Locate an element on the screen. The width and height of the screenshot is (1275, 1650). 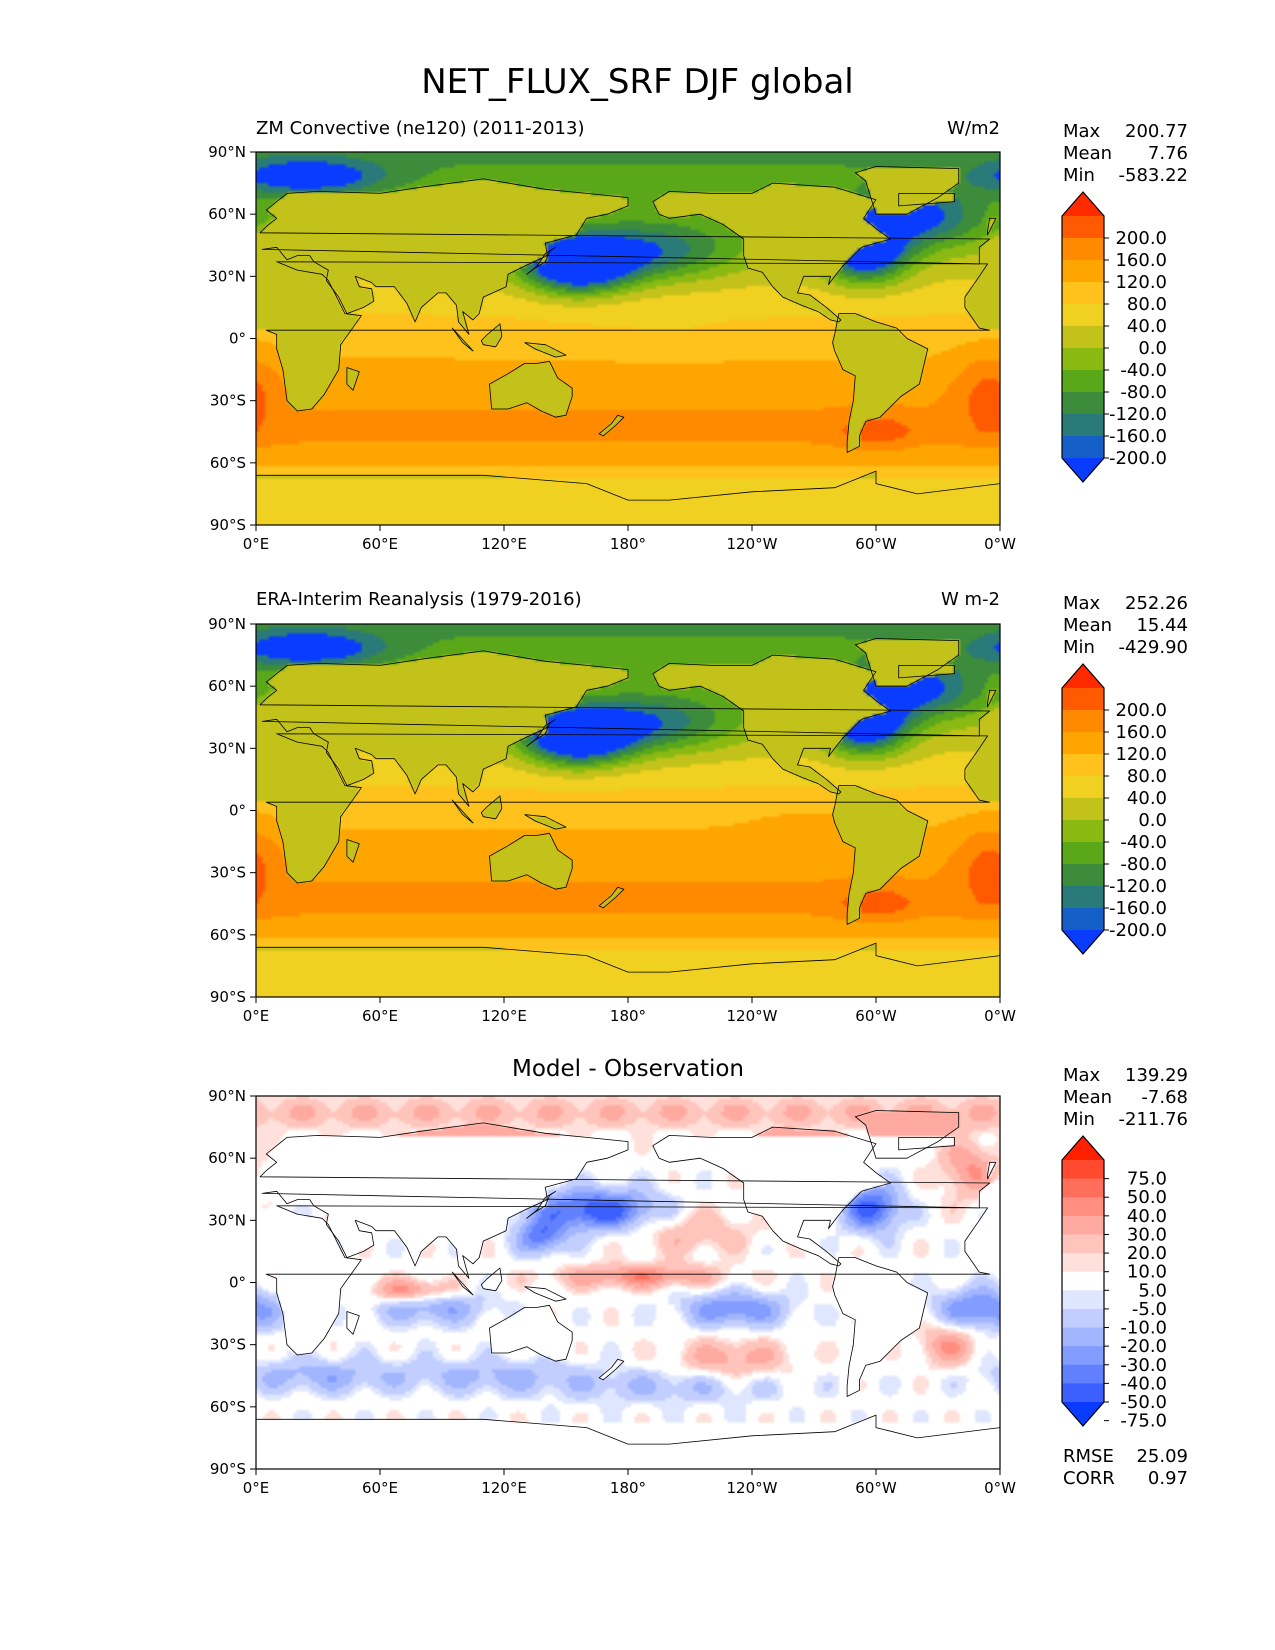
colorbar-tick-label: -40.0 is located at coordinates (1143, 1383).